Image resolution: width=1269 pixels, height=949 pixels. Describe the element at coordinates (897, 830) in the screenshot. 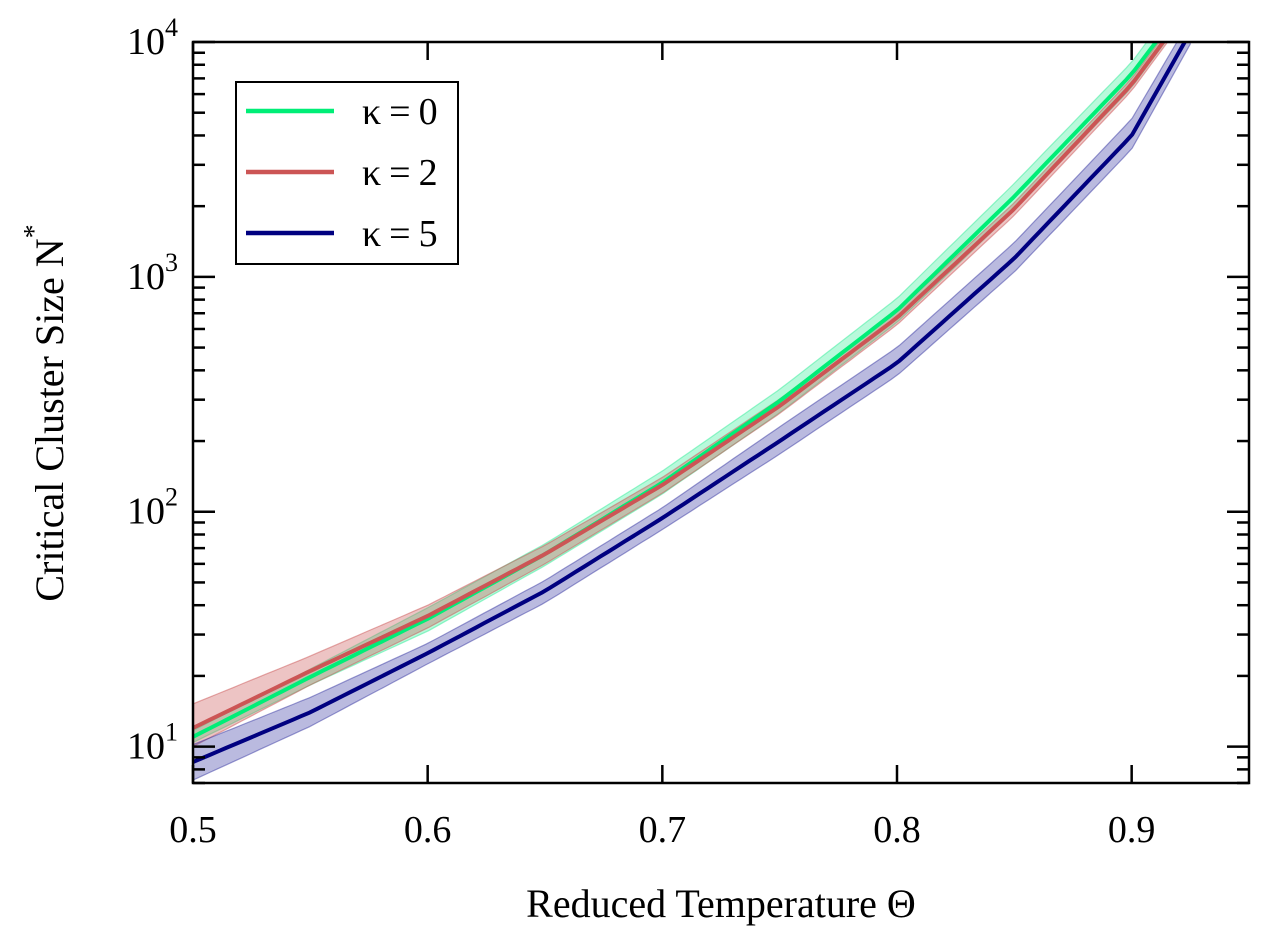

I see `x-tick-label: 0.8` at that location.